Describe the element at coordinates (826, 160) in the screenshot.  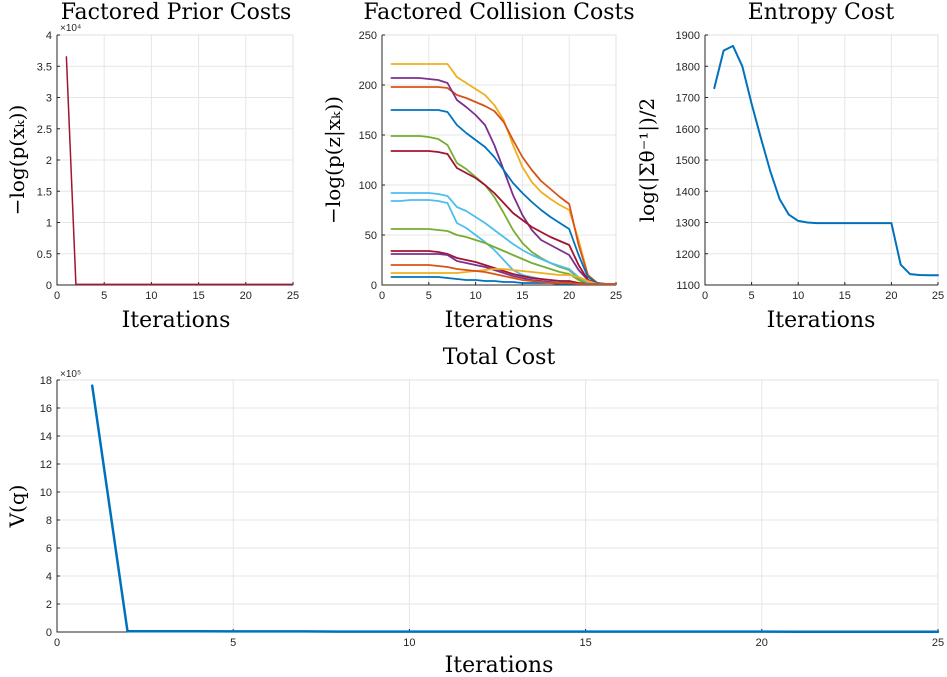
I see `series-line-entropy` at that location.